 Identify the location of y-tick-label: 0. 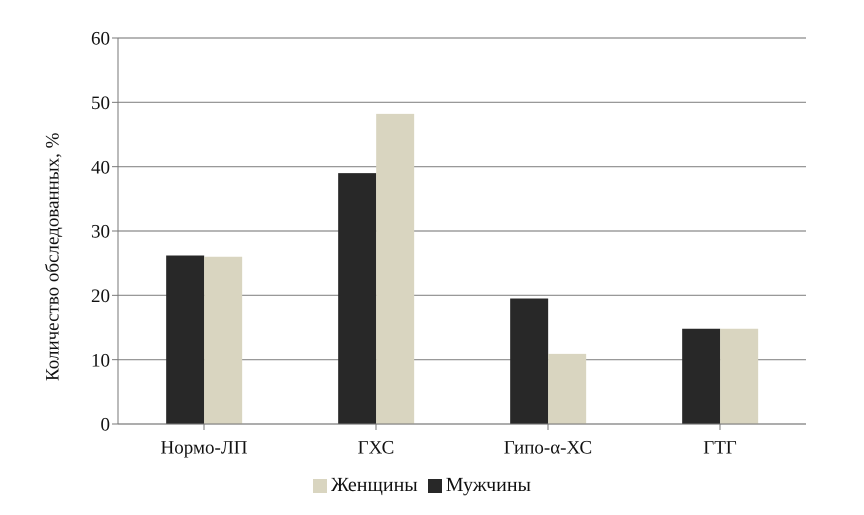
(105, 425).